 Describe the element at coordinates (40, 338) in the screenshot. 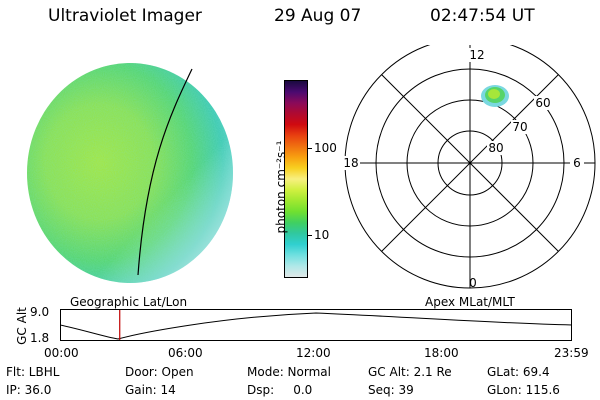

I see `y-tick-1-8: 1.8` at that location.